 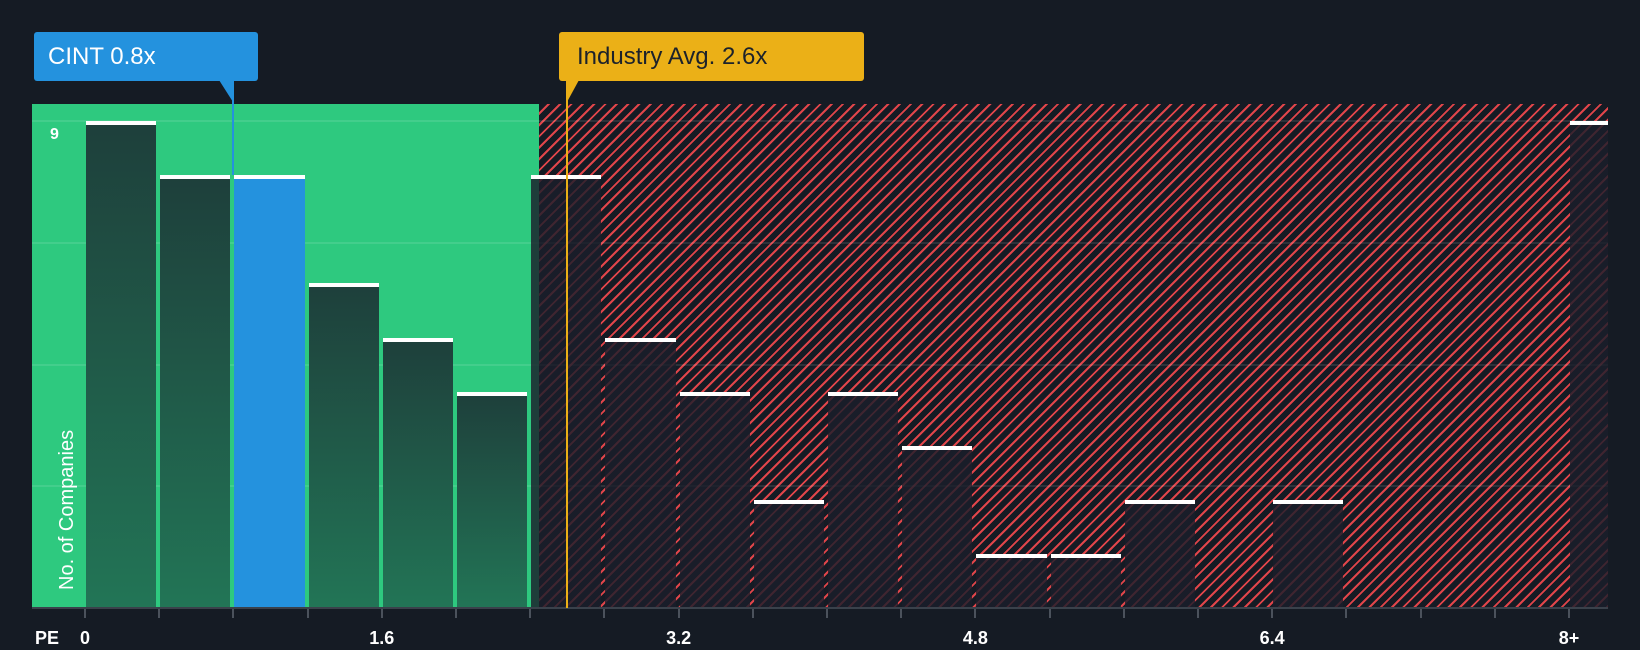 I want to click on x-axis-line, so click(x=820, y=608).